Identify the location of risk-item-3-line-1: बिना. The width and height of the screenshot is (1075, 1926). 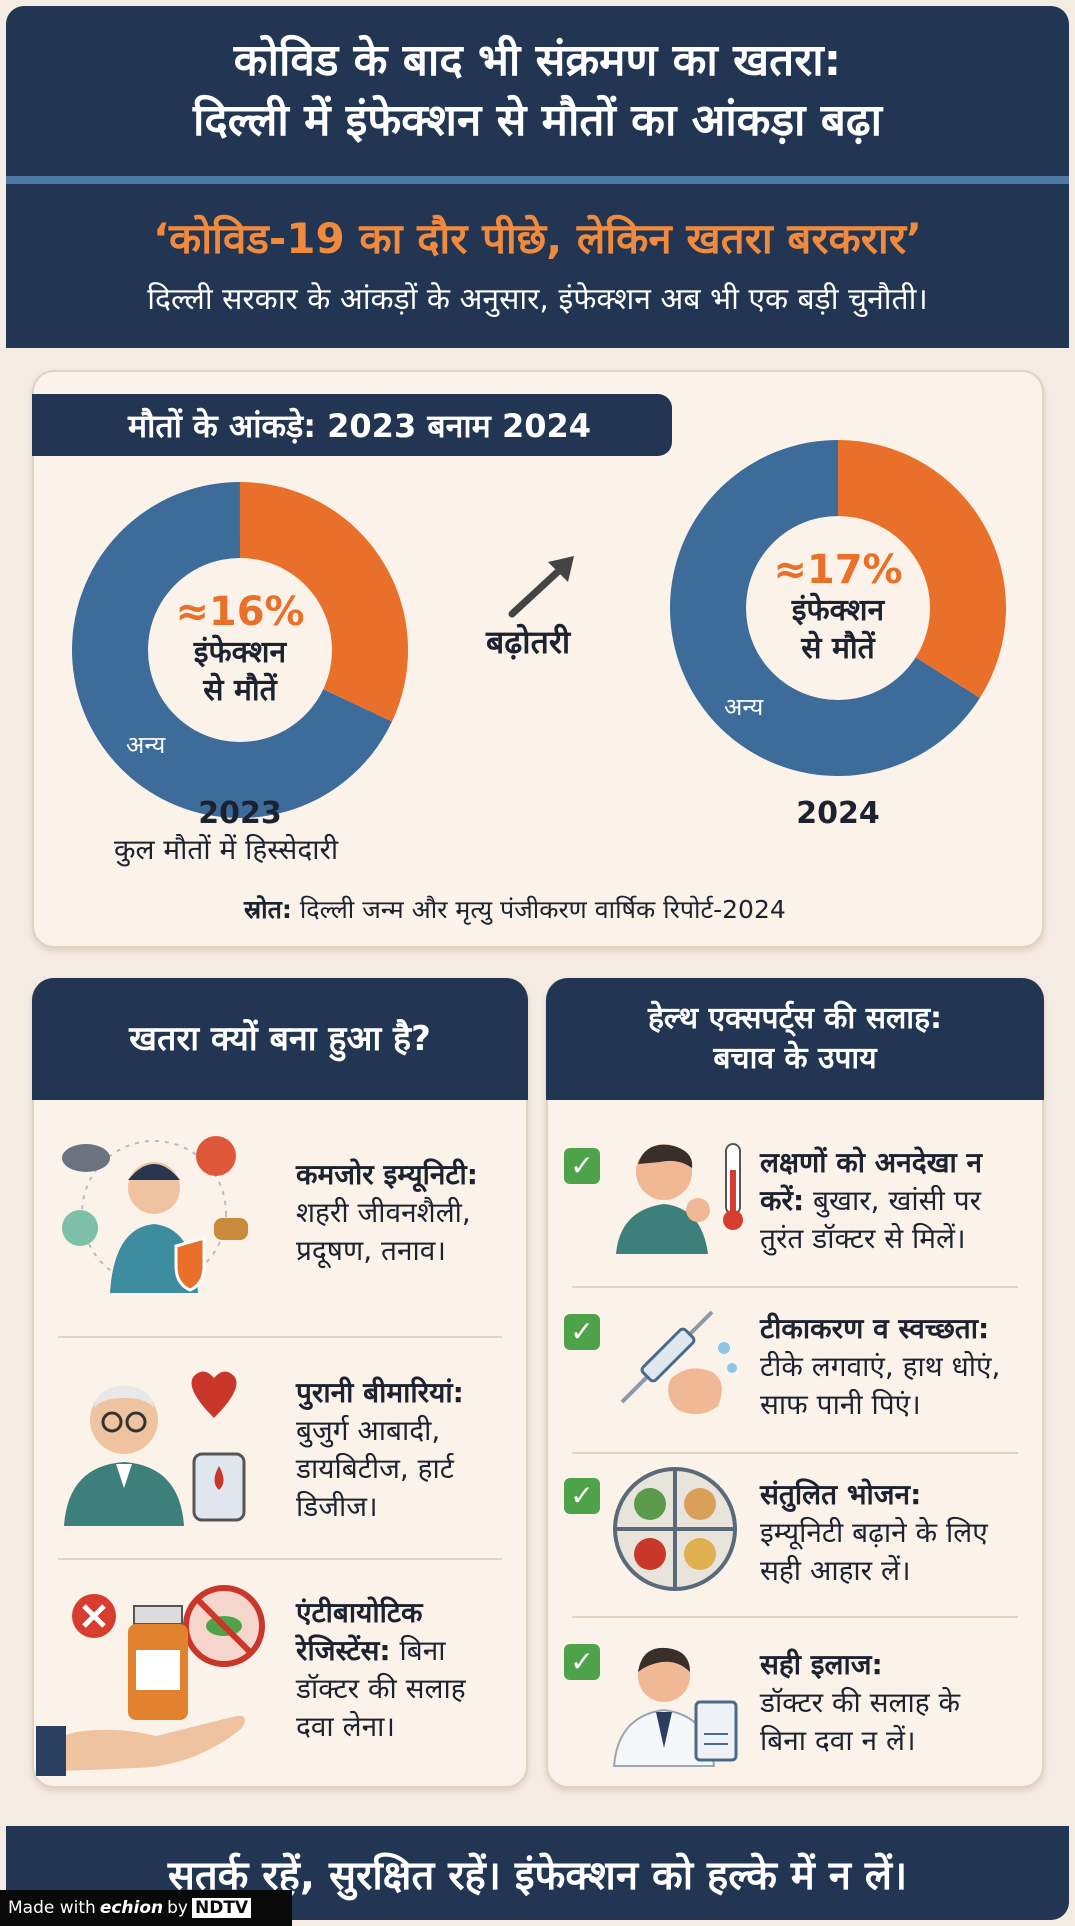
(418, 1650).